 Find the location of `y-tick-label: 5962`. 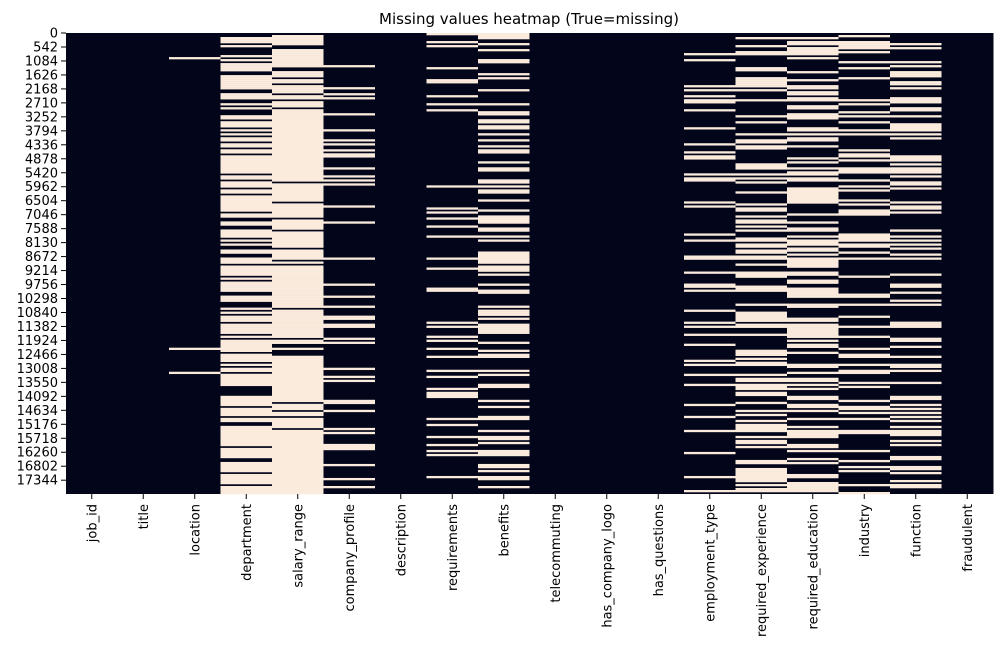

y-tick-label: 5962 is located at coordinates (41, 187).